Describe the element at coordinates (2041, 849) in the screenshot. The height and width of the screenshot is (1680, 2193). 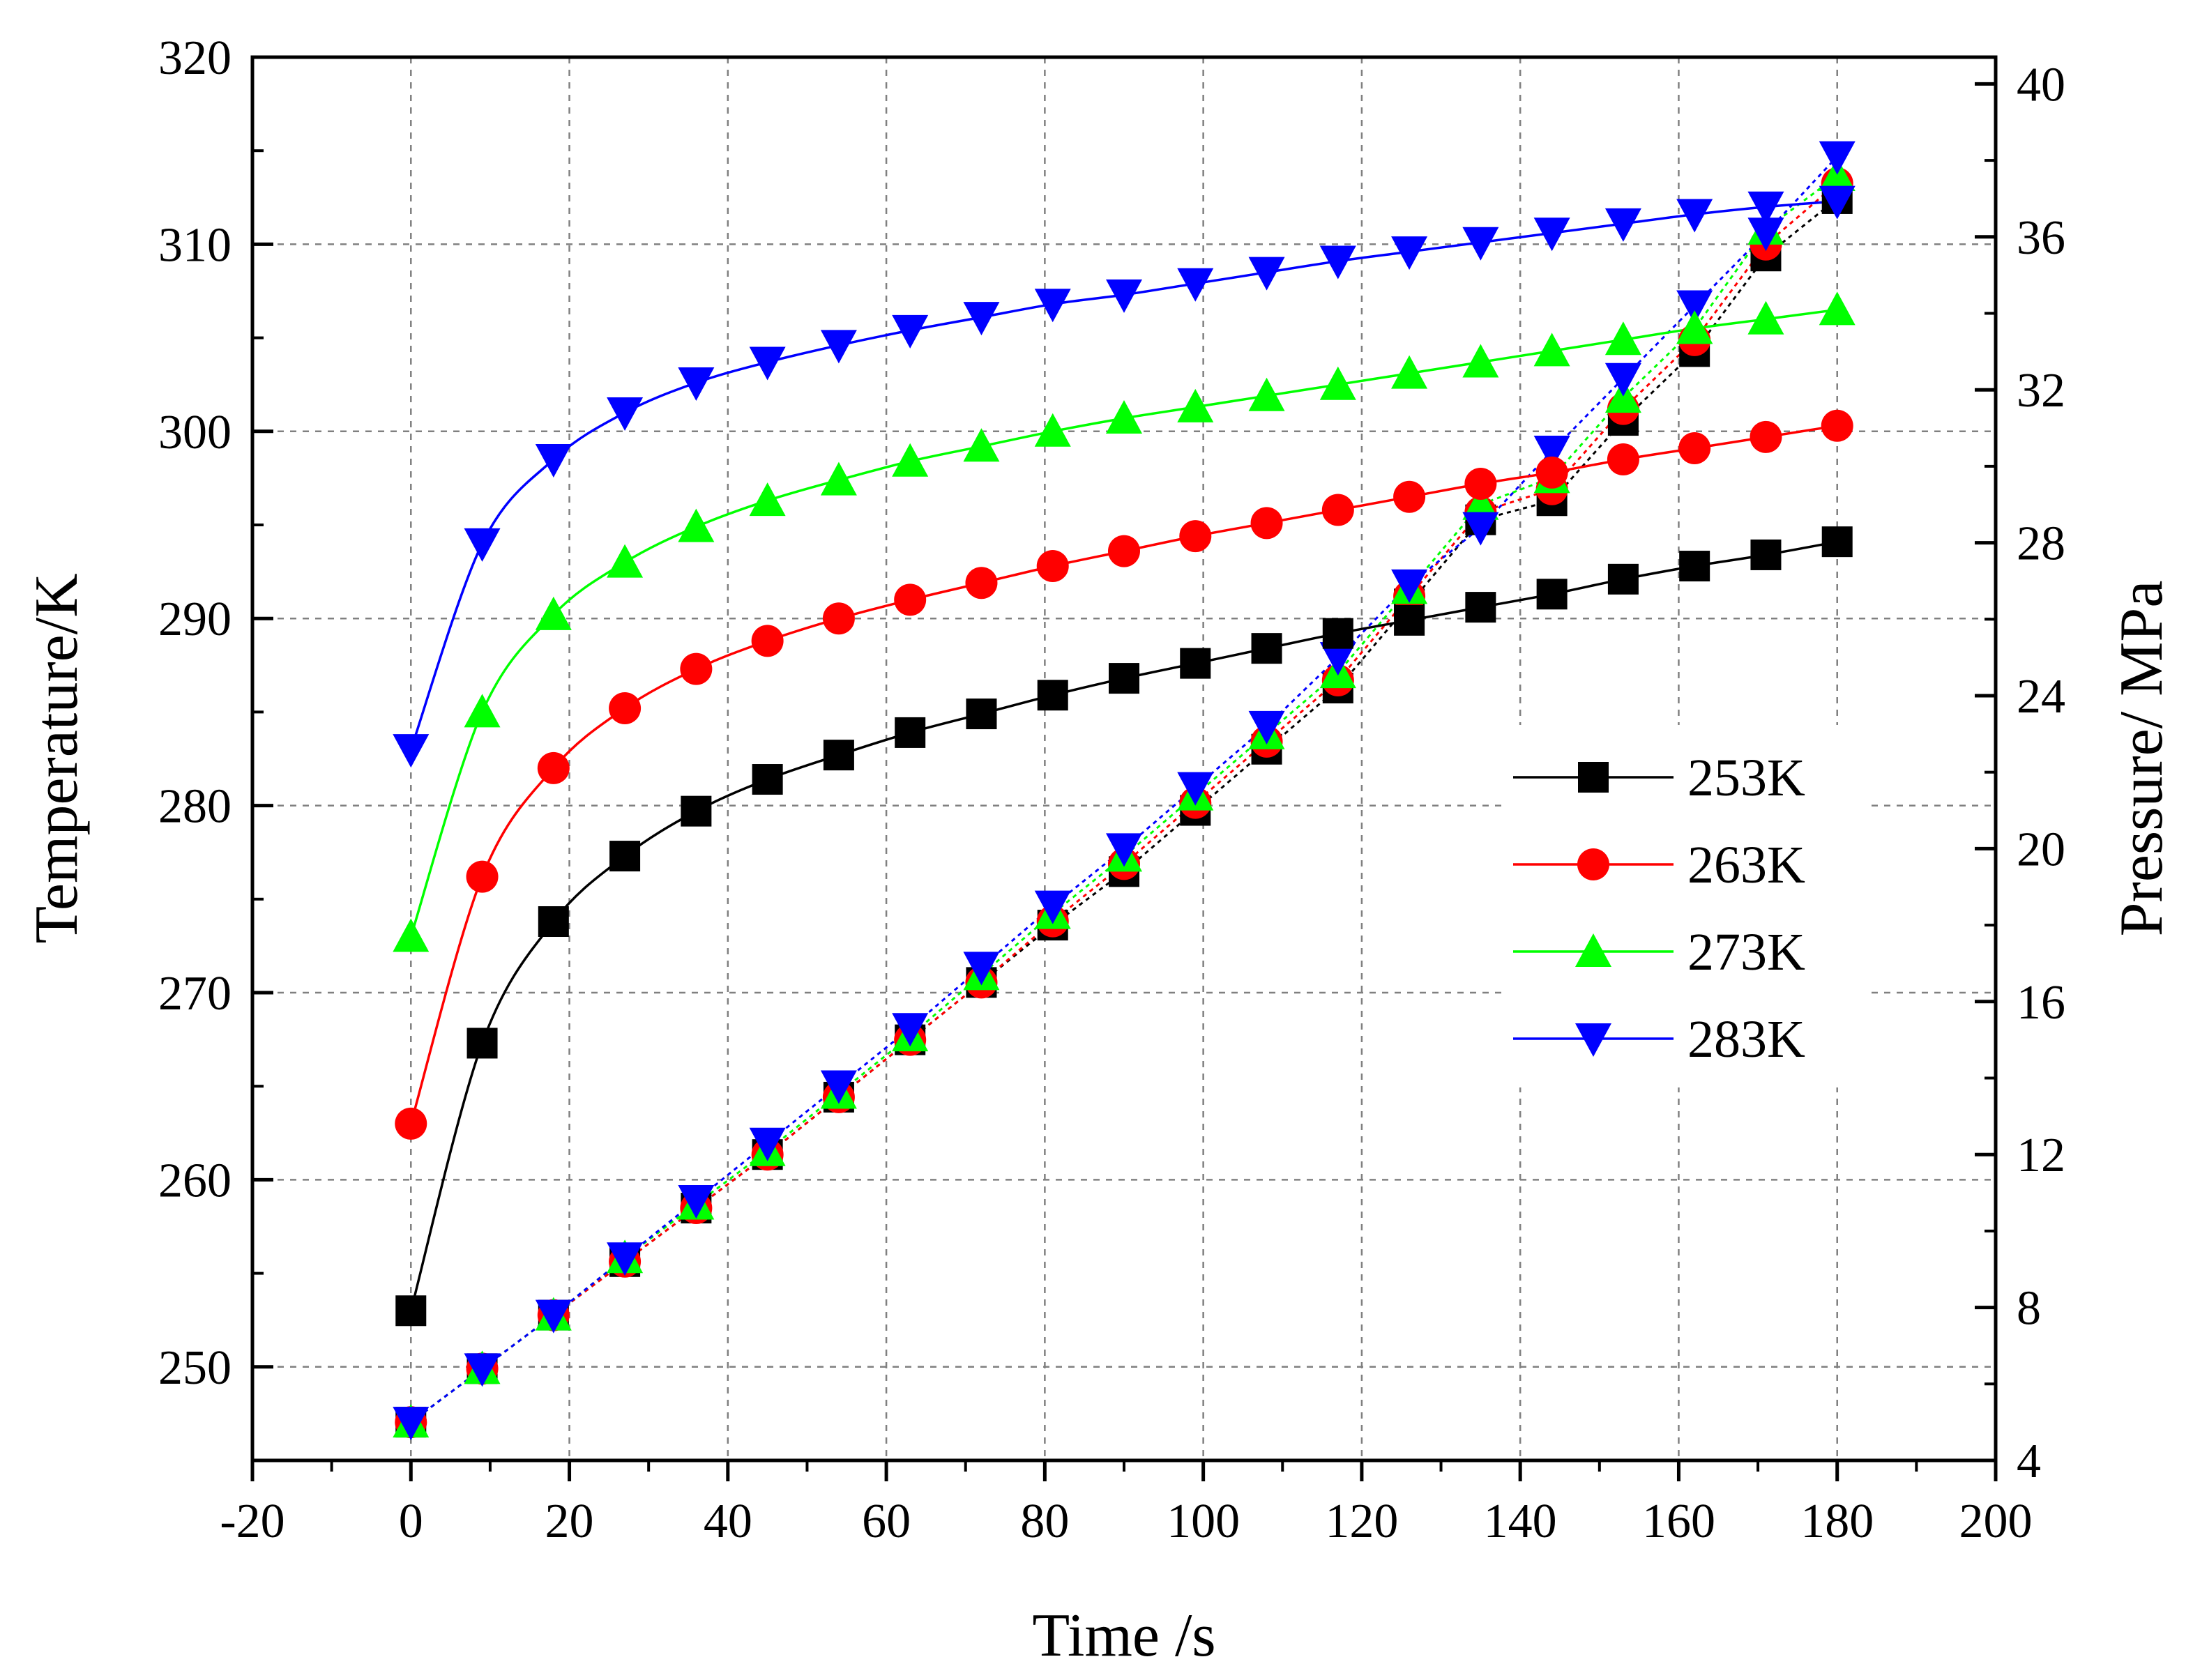
I see `y-right-tick-label: 20` at that location.